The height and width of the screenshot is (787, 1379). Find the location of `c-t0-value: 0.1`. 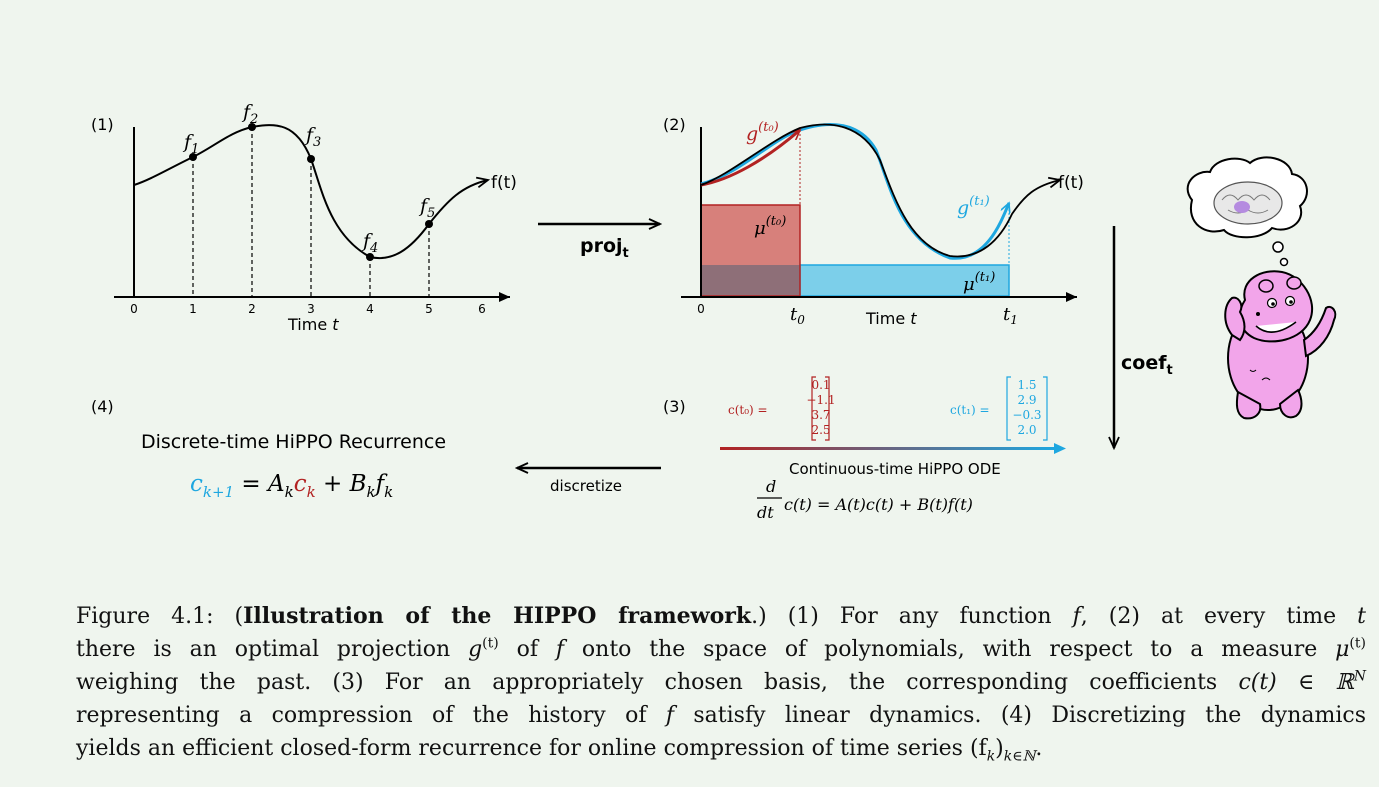

c-t0-value: 0.1 is located at coordinates (820, 385).